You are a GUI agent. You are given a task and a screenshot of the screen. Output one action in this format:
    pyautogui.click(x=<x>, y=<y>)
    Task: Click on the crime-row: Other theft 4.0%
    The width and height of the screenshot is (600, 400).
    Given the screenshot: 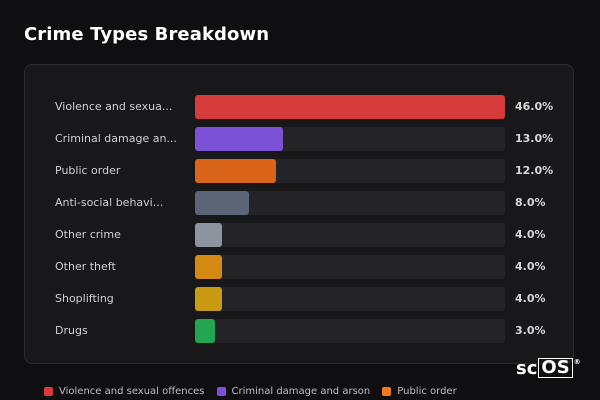 What is the action you would take?
    pyautogui.click(x=305, y=267)
    